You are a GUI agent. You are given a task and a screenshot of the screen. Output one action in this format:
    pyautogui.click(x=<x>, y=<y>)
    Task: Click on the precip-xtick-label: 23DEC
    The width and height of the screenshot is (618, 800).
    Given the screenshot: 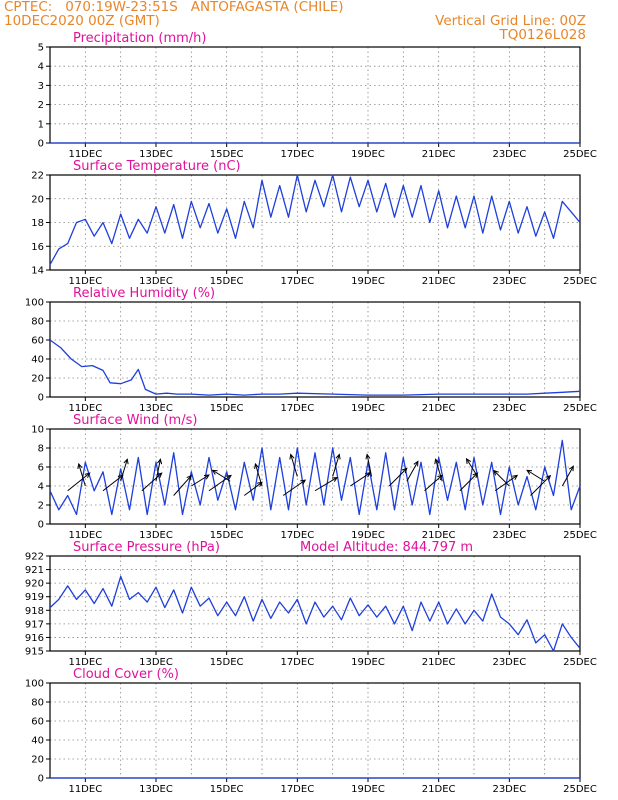 What is the action you would take?
    pyautogui.click(x=509, y=154)
    